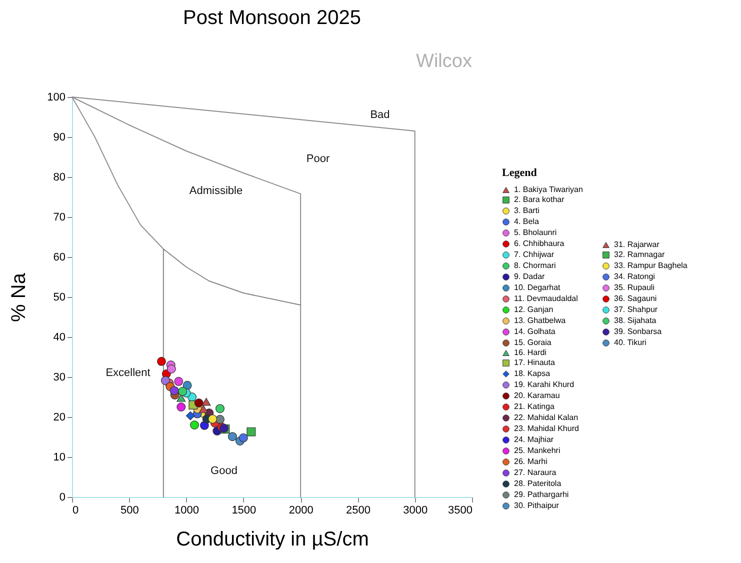 This screenshot has width=741, height=563. I want to click on y-tick-label: 10, so click(59, 458).